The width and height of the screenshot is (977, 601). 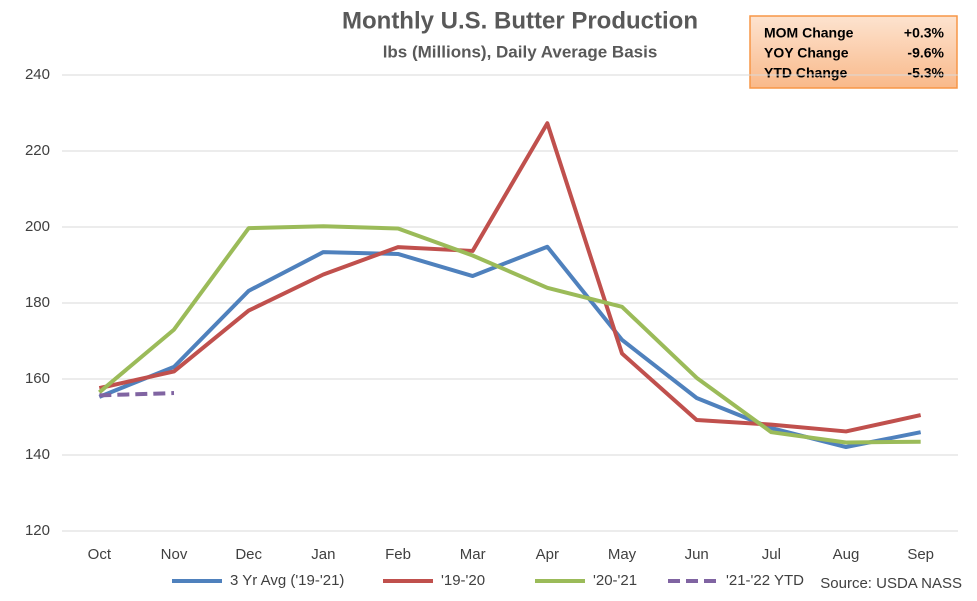 What do you see at coordinates (520, 51) in the screenshot?
I see `chart-subtitle: lbs (Millions), Daily Average Basis` at bounding box center [520, 51].